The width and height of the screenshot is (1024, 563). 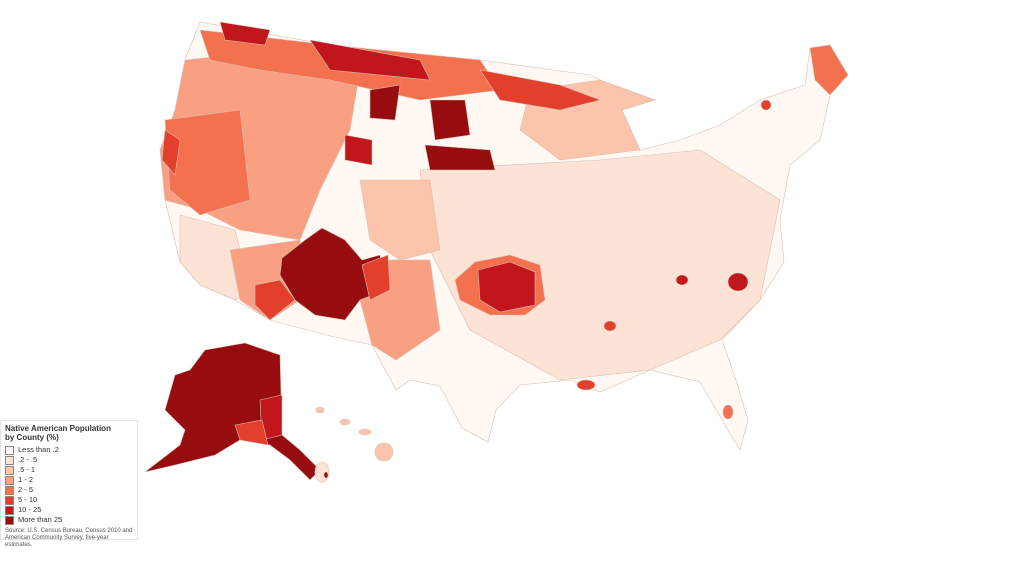 What do you see at coordinates (27, 469) in the screenshot?
I see `legend-label: .5 - 1` at bounding box center [27, 469].